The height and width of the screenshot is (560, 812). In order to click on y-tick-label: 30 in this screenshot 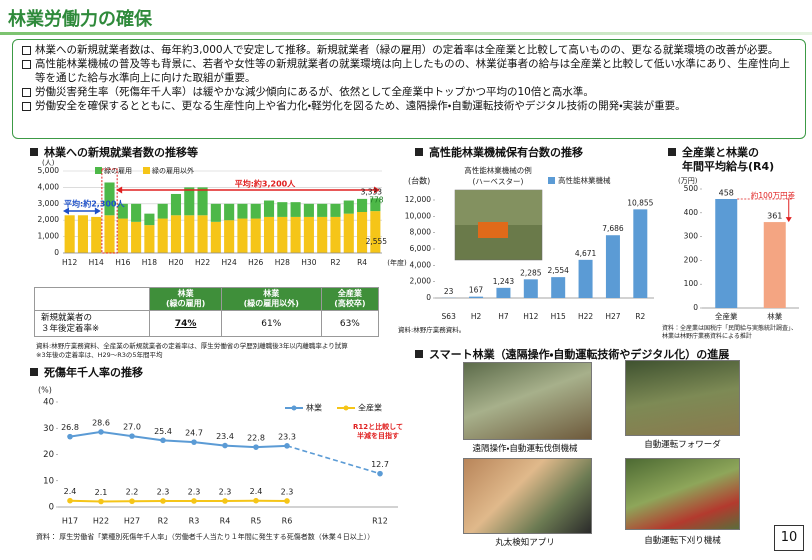, I will do `click(48, 429)`.